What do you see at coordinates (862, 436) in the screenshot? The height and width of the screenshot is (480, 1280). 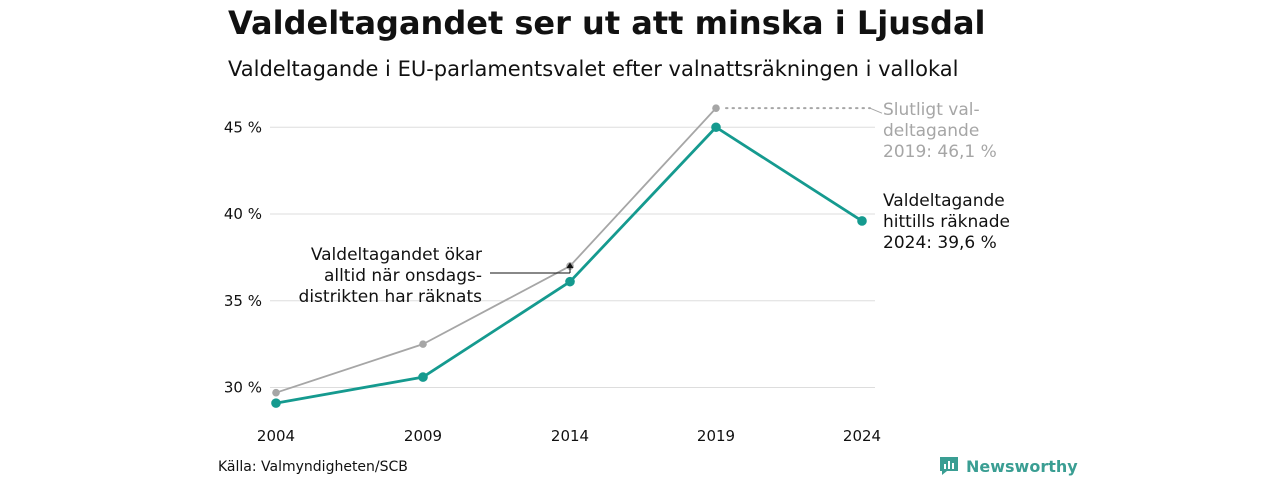 I see `x-tick-label: 2024` at bounding box center [862, 436].